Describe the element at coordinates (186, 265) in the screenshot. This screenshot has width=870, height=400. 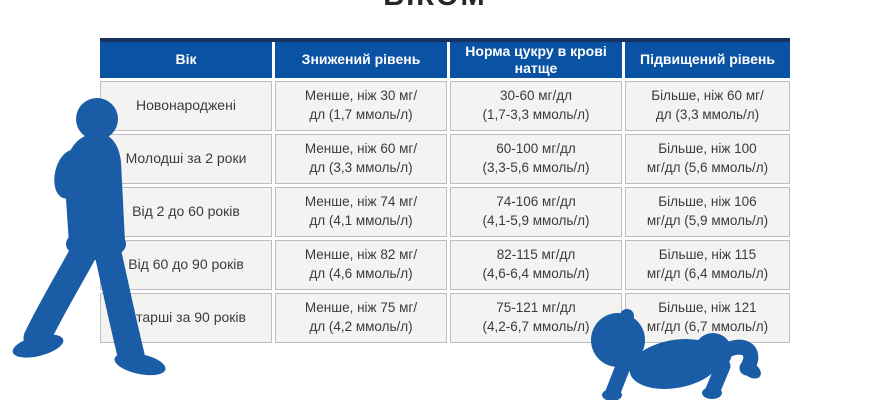
I see `age-cell: Від 60 до 90 років` at that location.